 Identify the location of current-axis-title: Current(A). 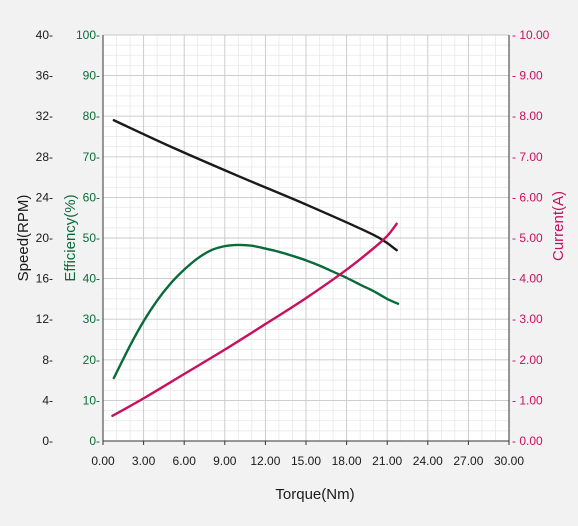
(558, 226).